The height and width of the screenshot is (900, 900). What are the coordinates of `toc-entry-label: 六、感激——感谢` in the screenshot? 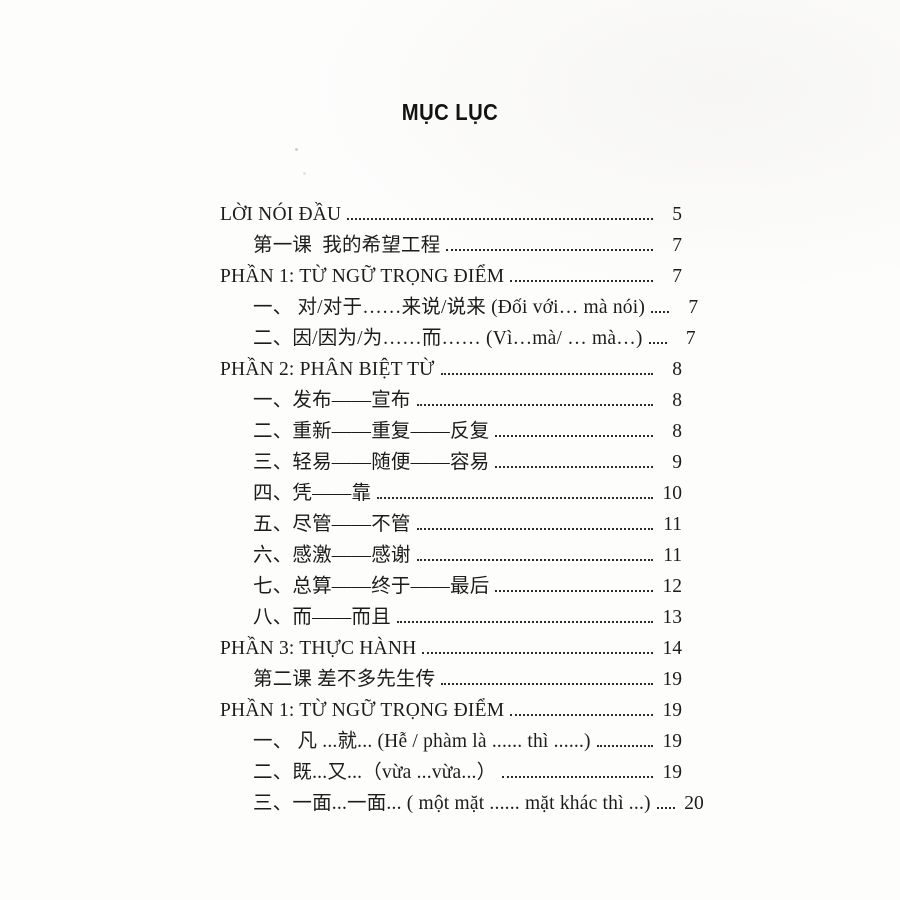 It's located at (332, 555).